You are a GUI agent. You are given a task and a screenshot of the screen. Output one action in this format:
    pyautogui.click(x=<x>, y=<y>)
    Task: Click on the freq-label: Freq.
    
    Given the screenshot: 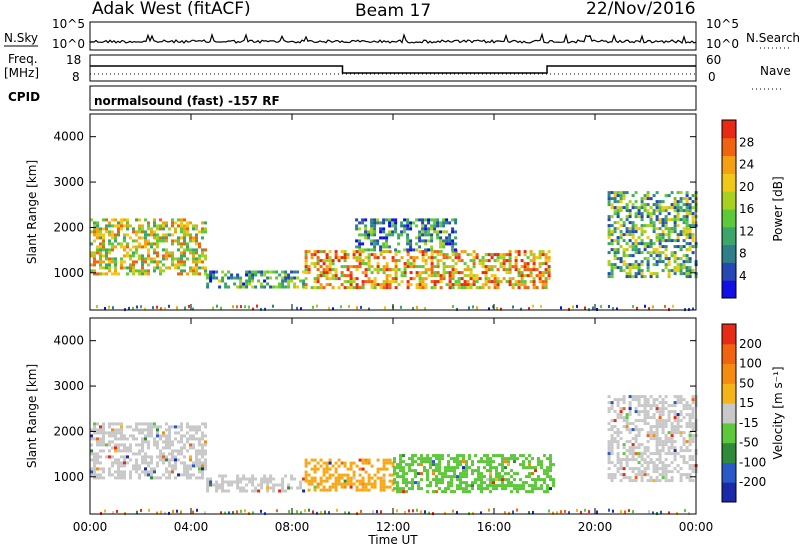 What is the action you would take?
    pyautogui.click(x=23, y=59)
    